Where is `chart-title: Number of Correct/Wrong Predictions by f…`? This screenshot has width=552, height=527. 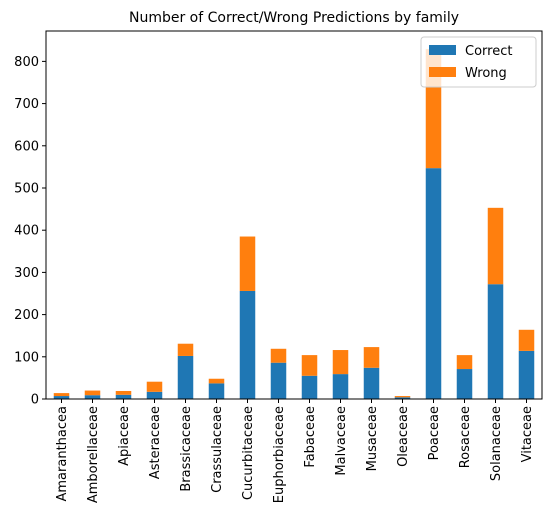
chart-title: Number of Correct/Wrong Predictions by f… is located at coordinates (294, 18).